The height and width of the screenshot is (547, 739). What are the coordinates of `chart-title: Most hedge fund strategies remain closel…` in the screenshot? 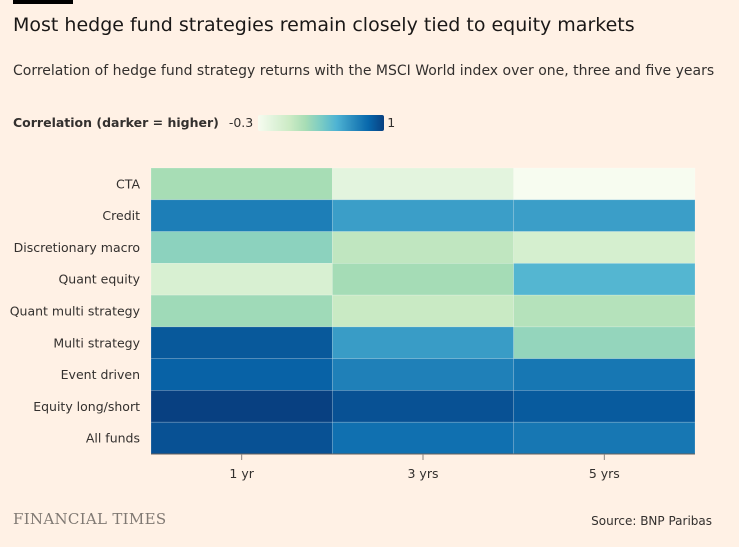 It's located at (324, 25).